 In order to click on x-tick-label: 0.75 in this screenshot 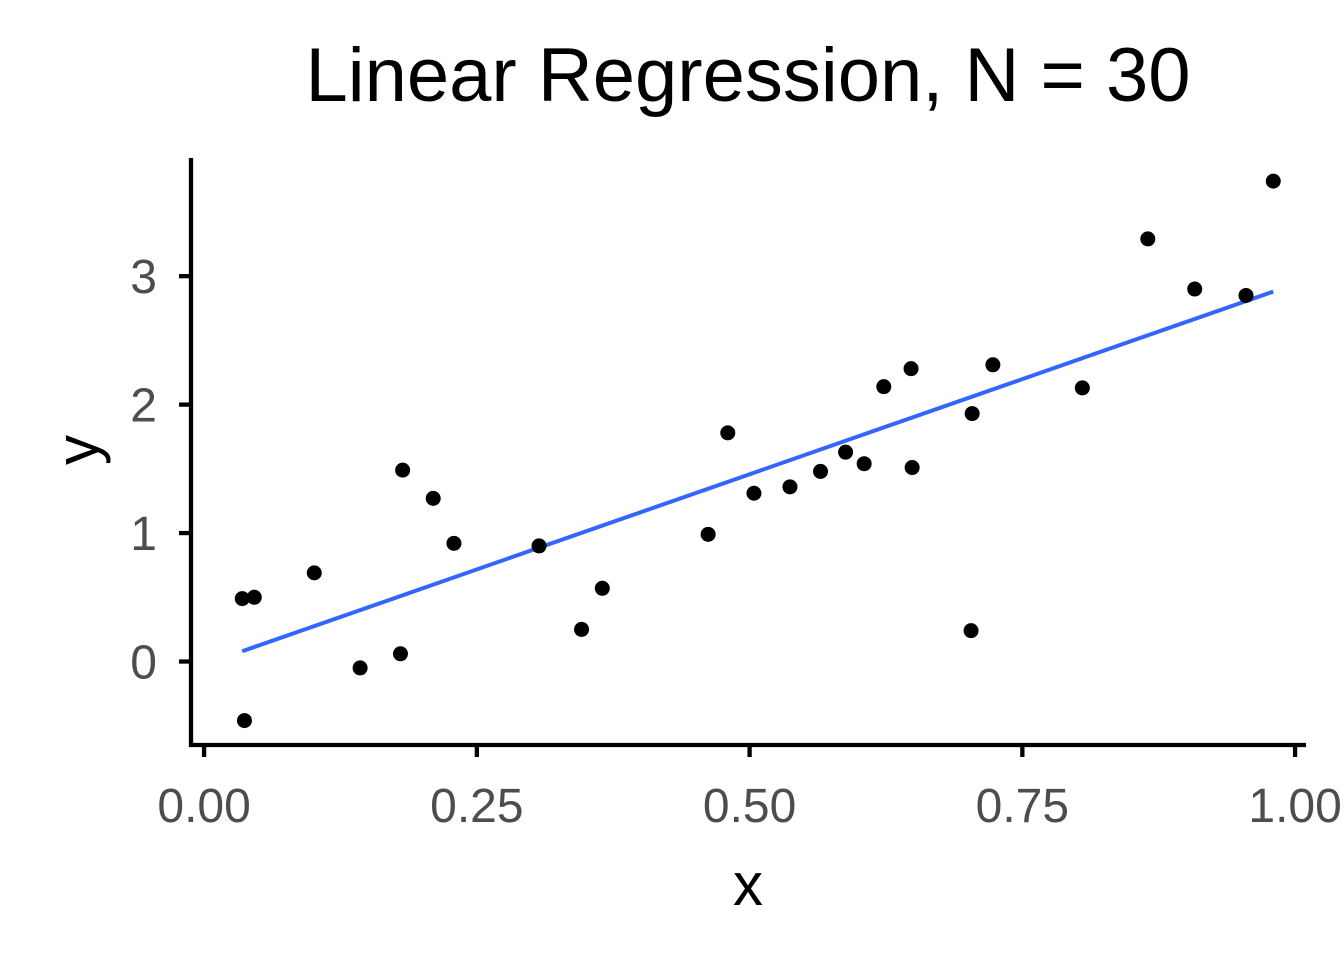, I will do `click(1022, 806)`.